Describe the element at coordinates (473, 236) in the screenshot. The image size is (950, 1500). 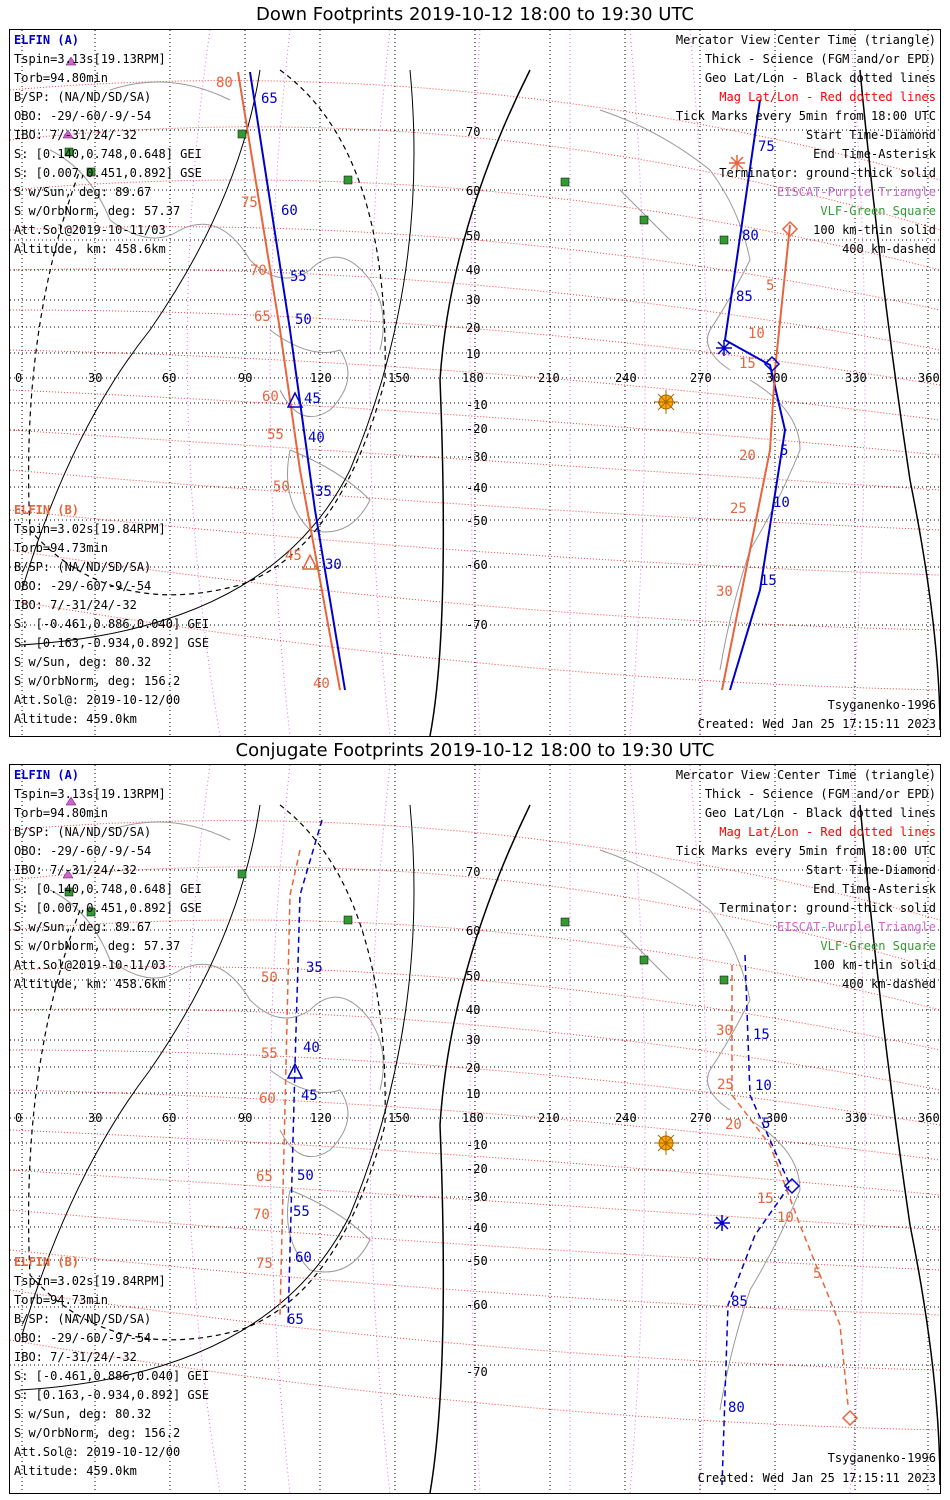
I see `lat-tick: 50` at that location.